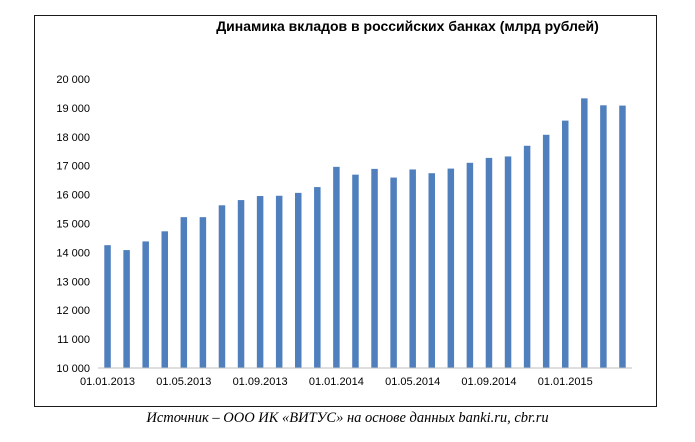 The width and height of the screenshot is (695, 442). Describe the element at coordinates (488, 382) in the screenshot. I see `x-tick-label: 01.09.2014` at that location.